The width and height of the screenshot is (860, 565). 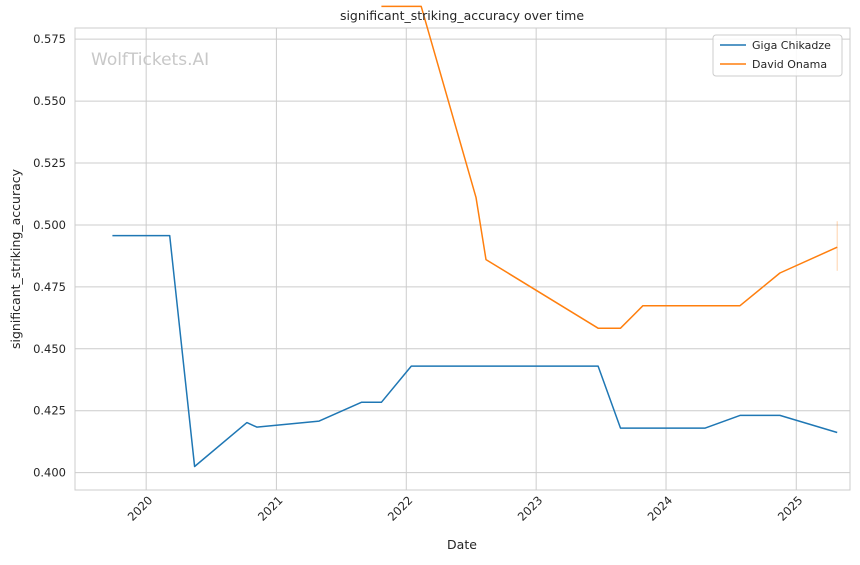 I want to click on y-tick-label: 0.400, so click(x=49, y=473).